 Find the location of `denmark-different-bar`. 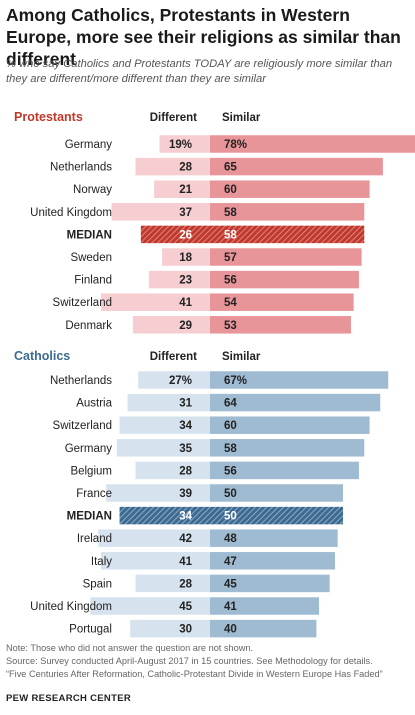

denmark-different-bar is located at coordinates (171, 325).